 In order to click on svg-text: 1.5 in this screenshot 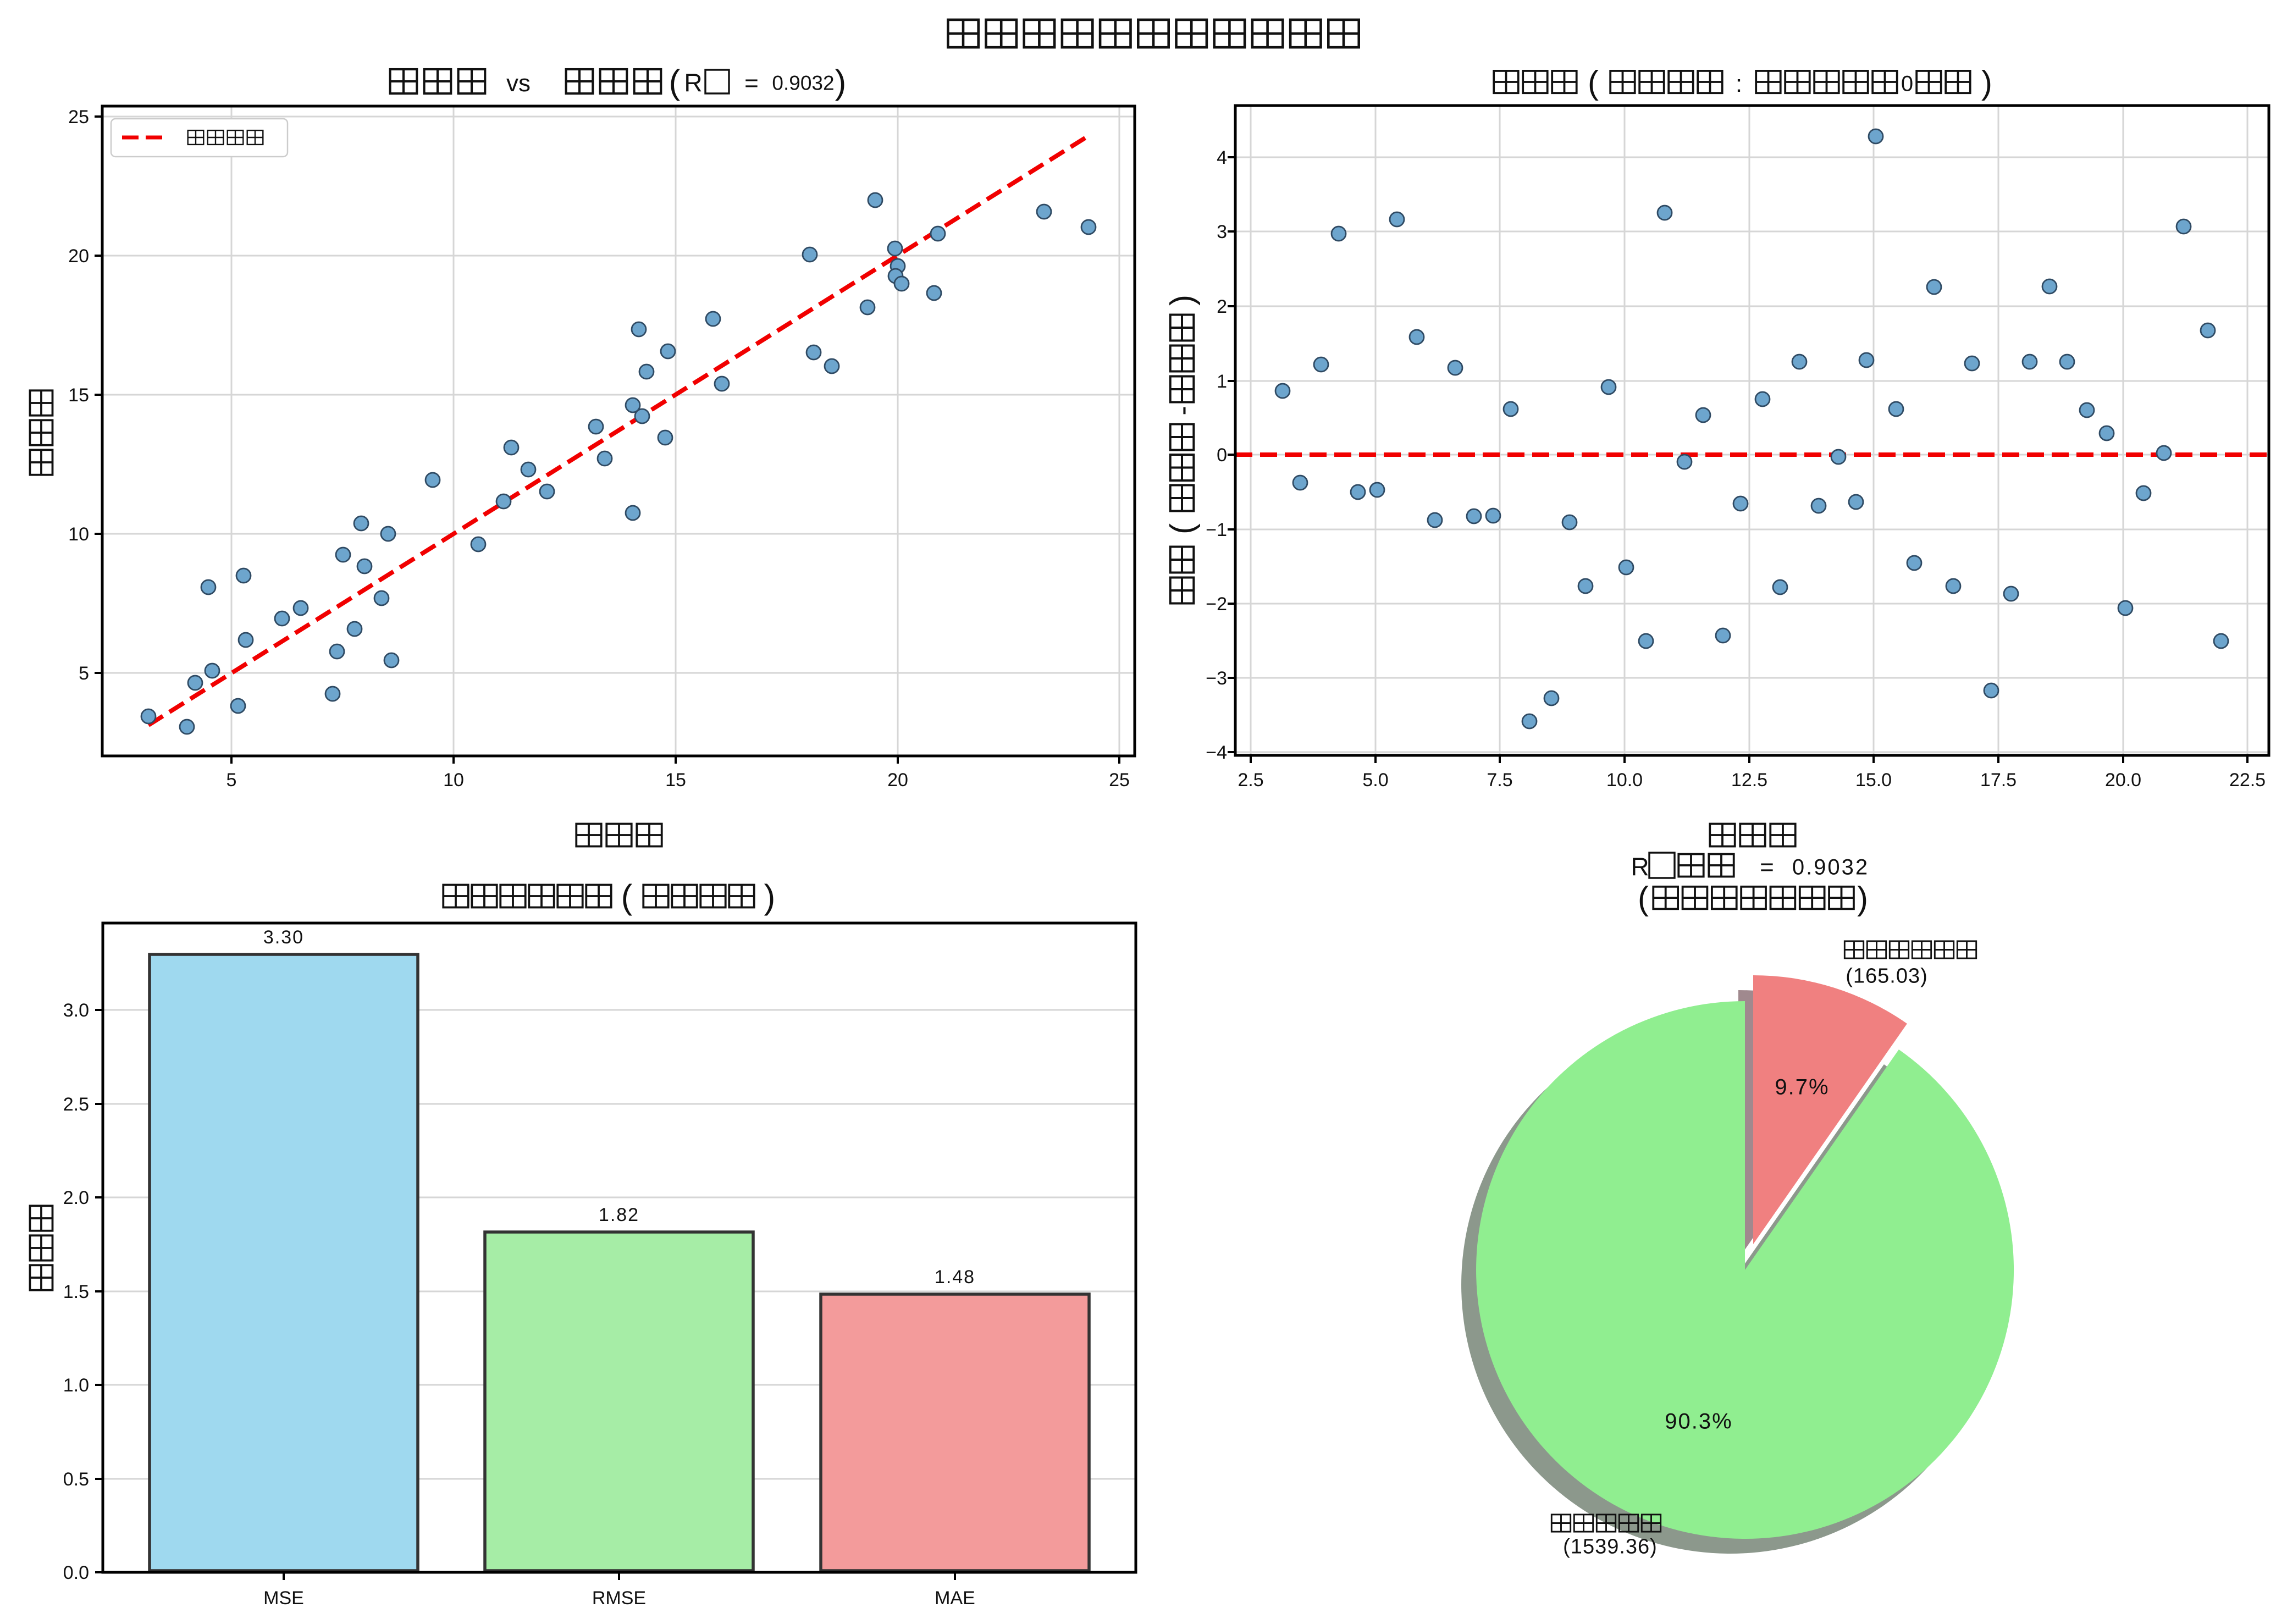, I will do `click(76, 1291)`.